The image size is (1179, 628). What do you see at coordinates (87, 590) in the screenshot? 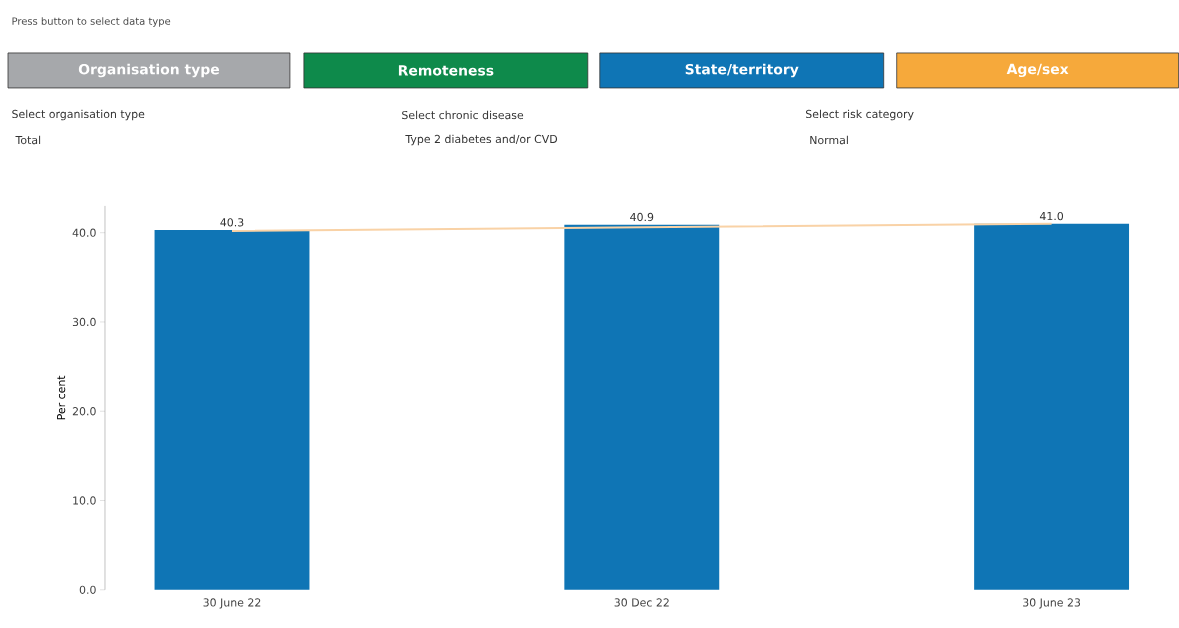
I see `y-tick-label: 0.0` at bounding box center [87, 590].